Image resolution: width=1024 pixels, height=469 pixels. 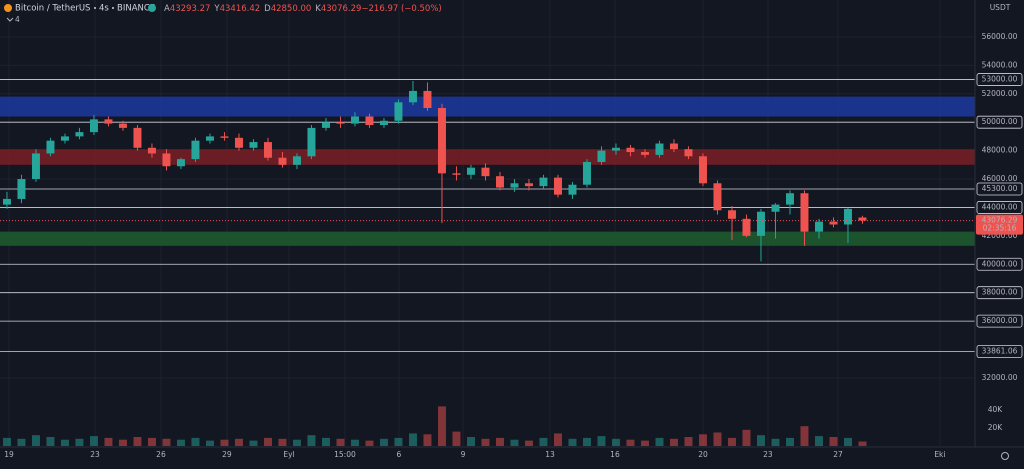 What do you see at coordinates (17, 19) in the screenshot?
I see `hidden-count: 4` at bounding box center [17, 19].